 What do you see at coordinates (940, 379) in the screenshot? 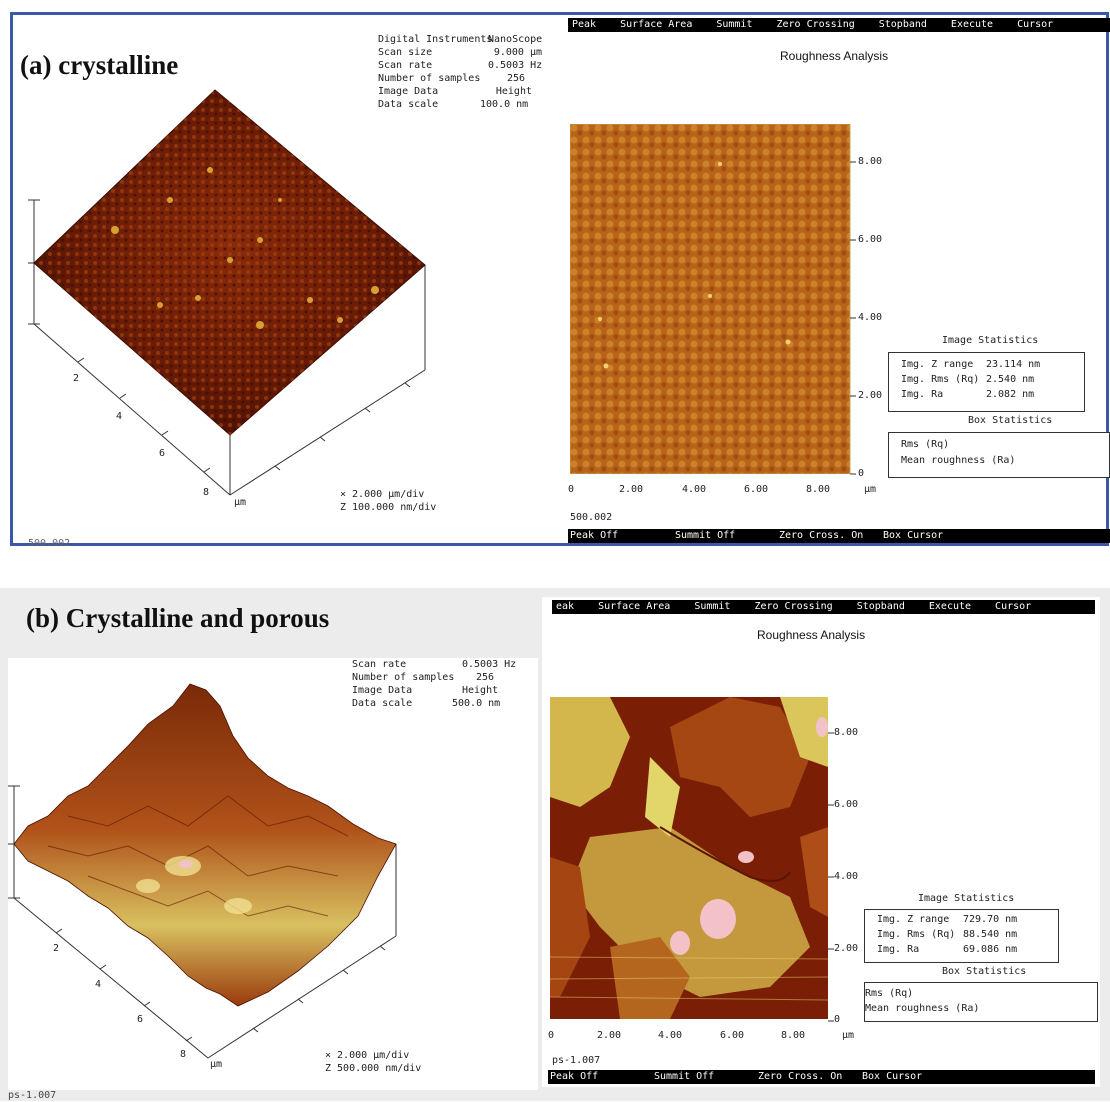
I see `stat-label: Img. Rms (Rq)` at bounding box center [940, 379].